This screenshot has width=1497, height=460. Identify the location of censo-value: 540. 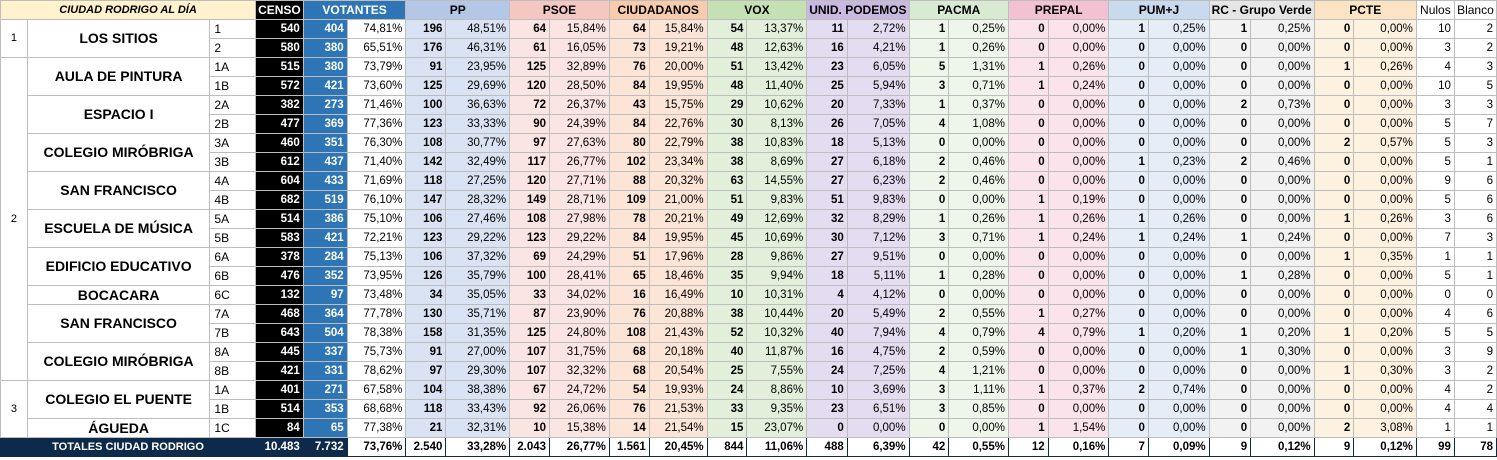
(279, 29).